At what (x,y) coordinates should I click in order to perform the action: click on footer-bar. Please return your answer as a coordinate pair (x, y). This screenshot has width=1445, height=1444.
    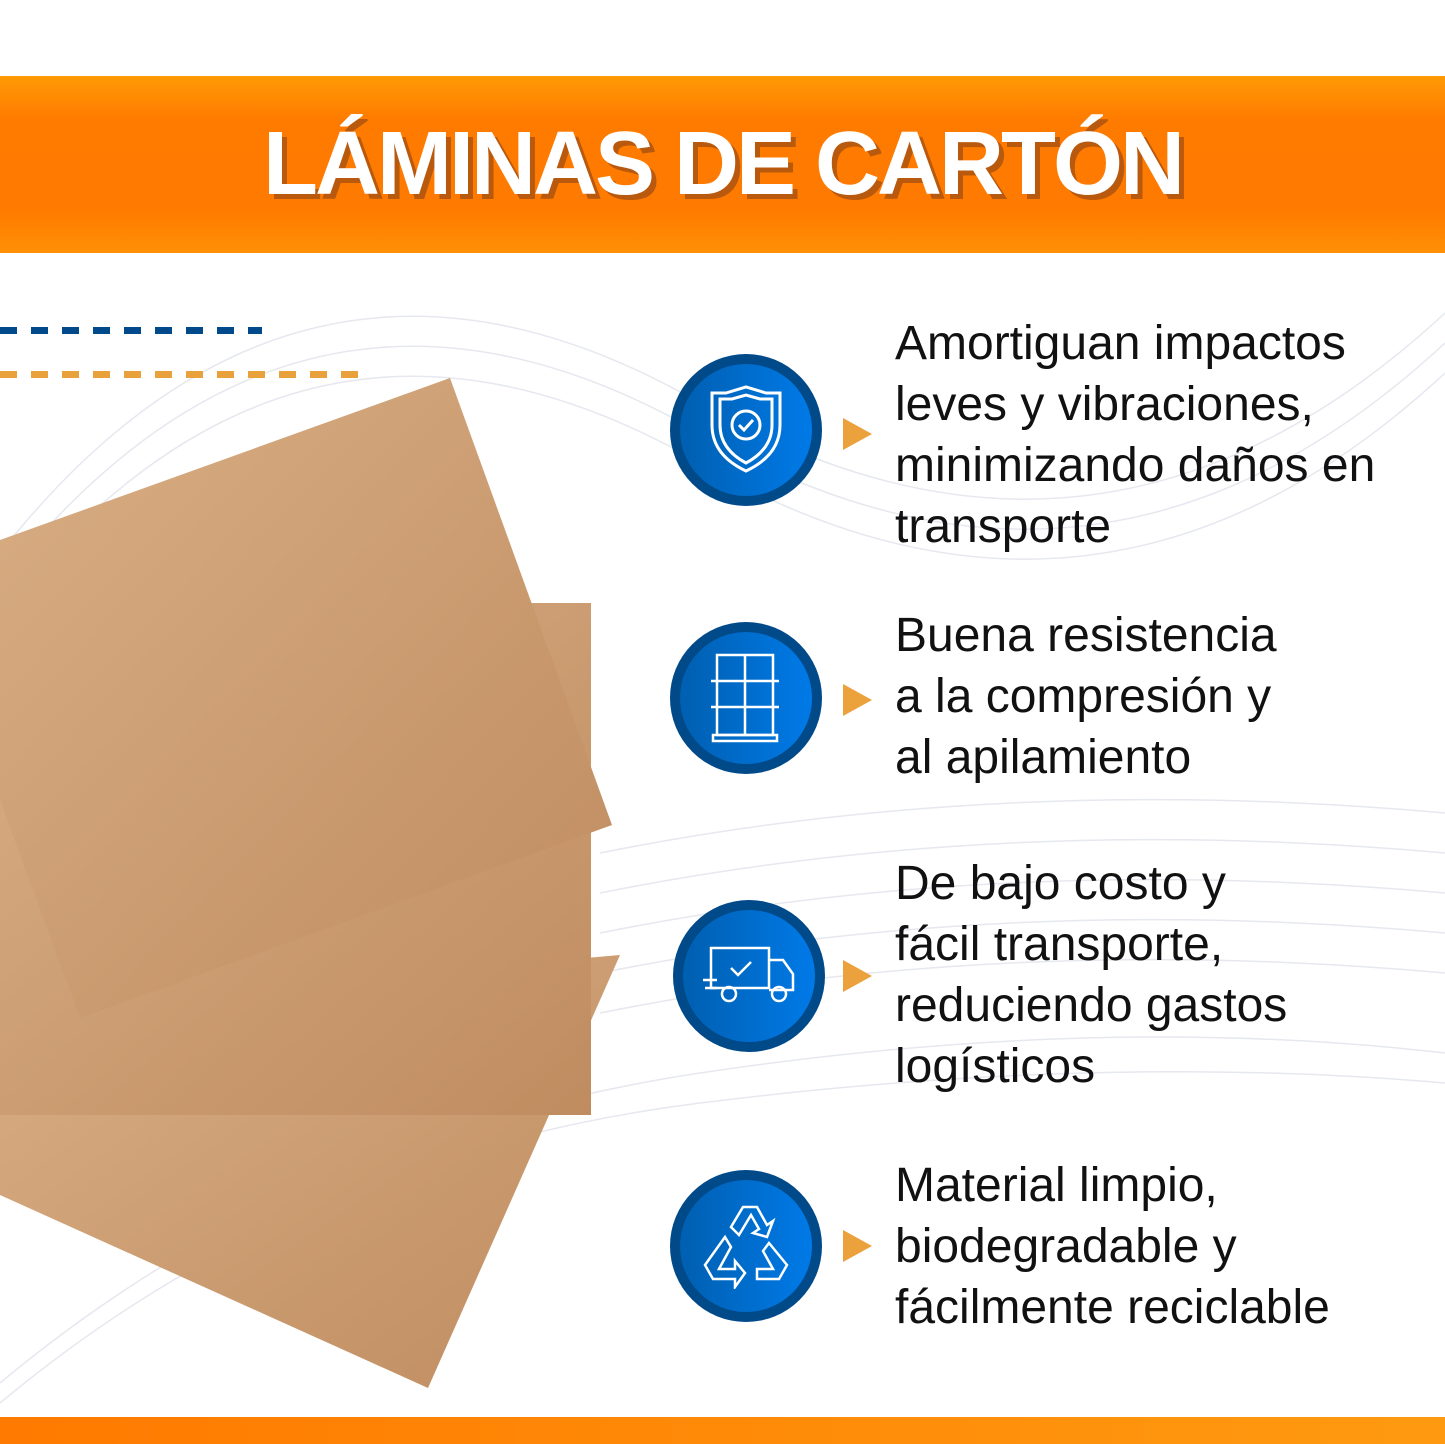
    Looking at the image, I should click on (722, 1430).